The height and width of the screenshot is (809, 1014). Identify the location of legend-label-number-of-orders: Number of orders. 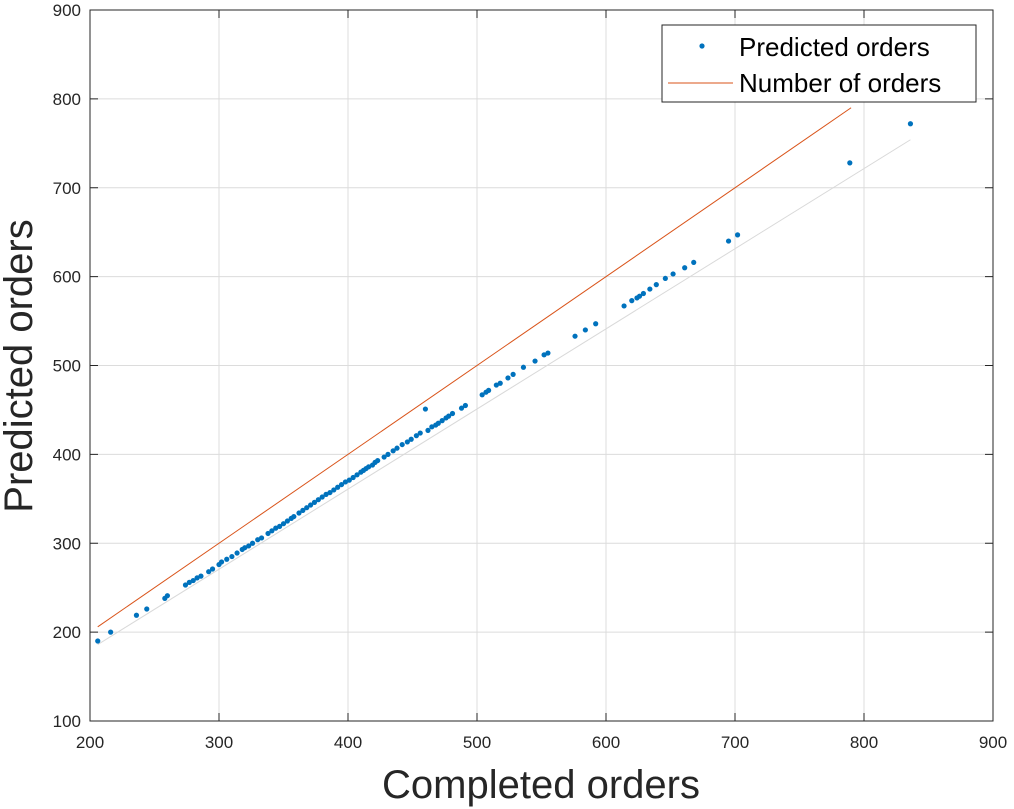
(840, 83).